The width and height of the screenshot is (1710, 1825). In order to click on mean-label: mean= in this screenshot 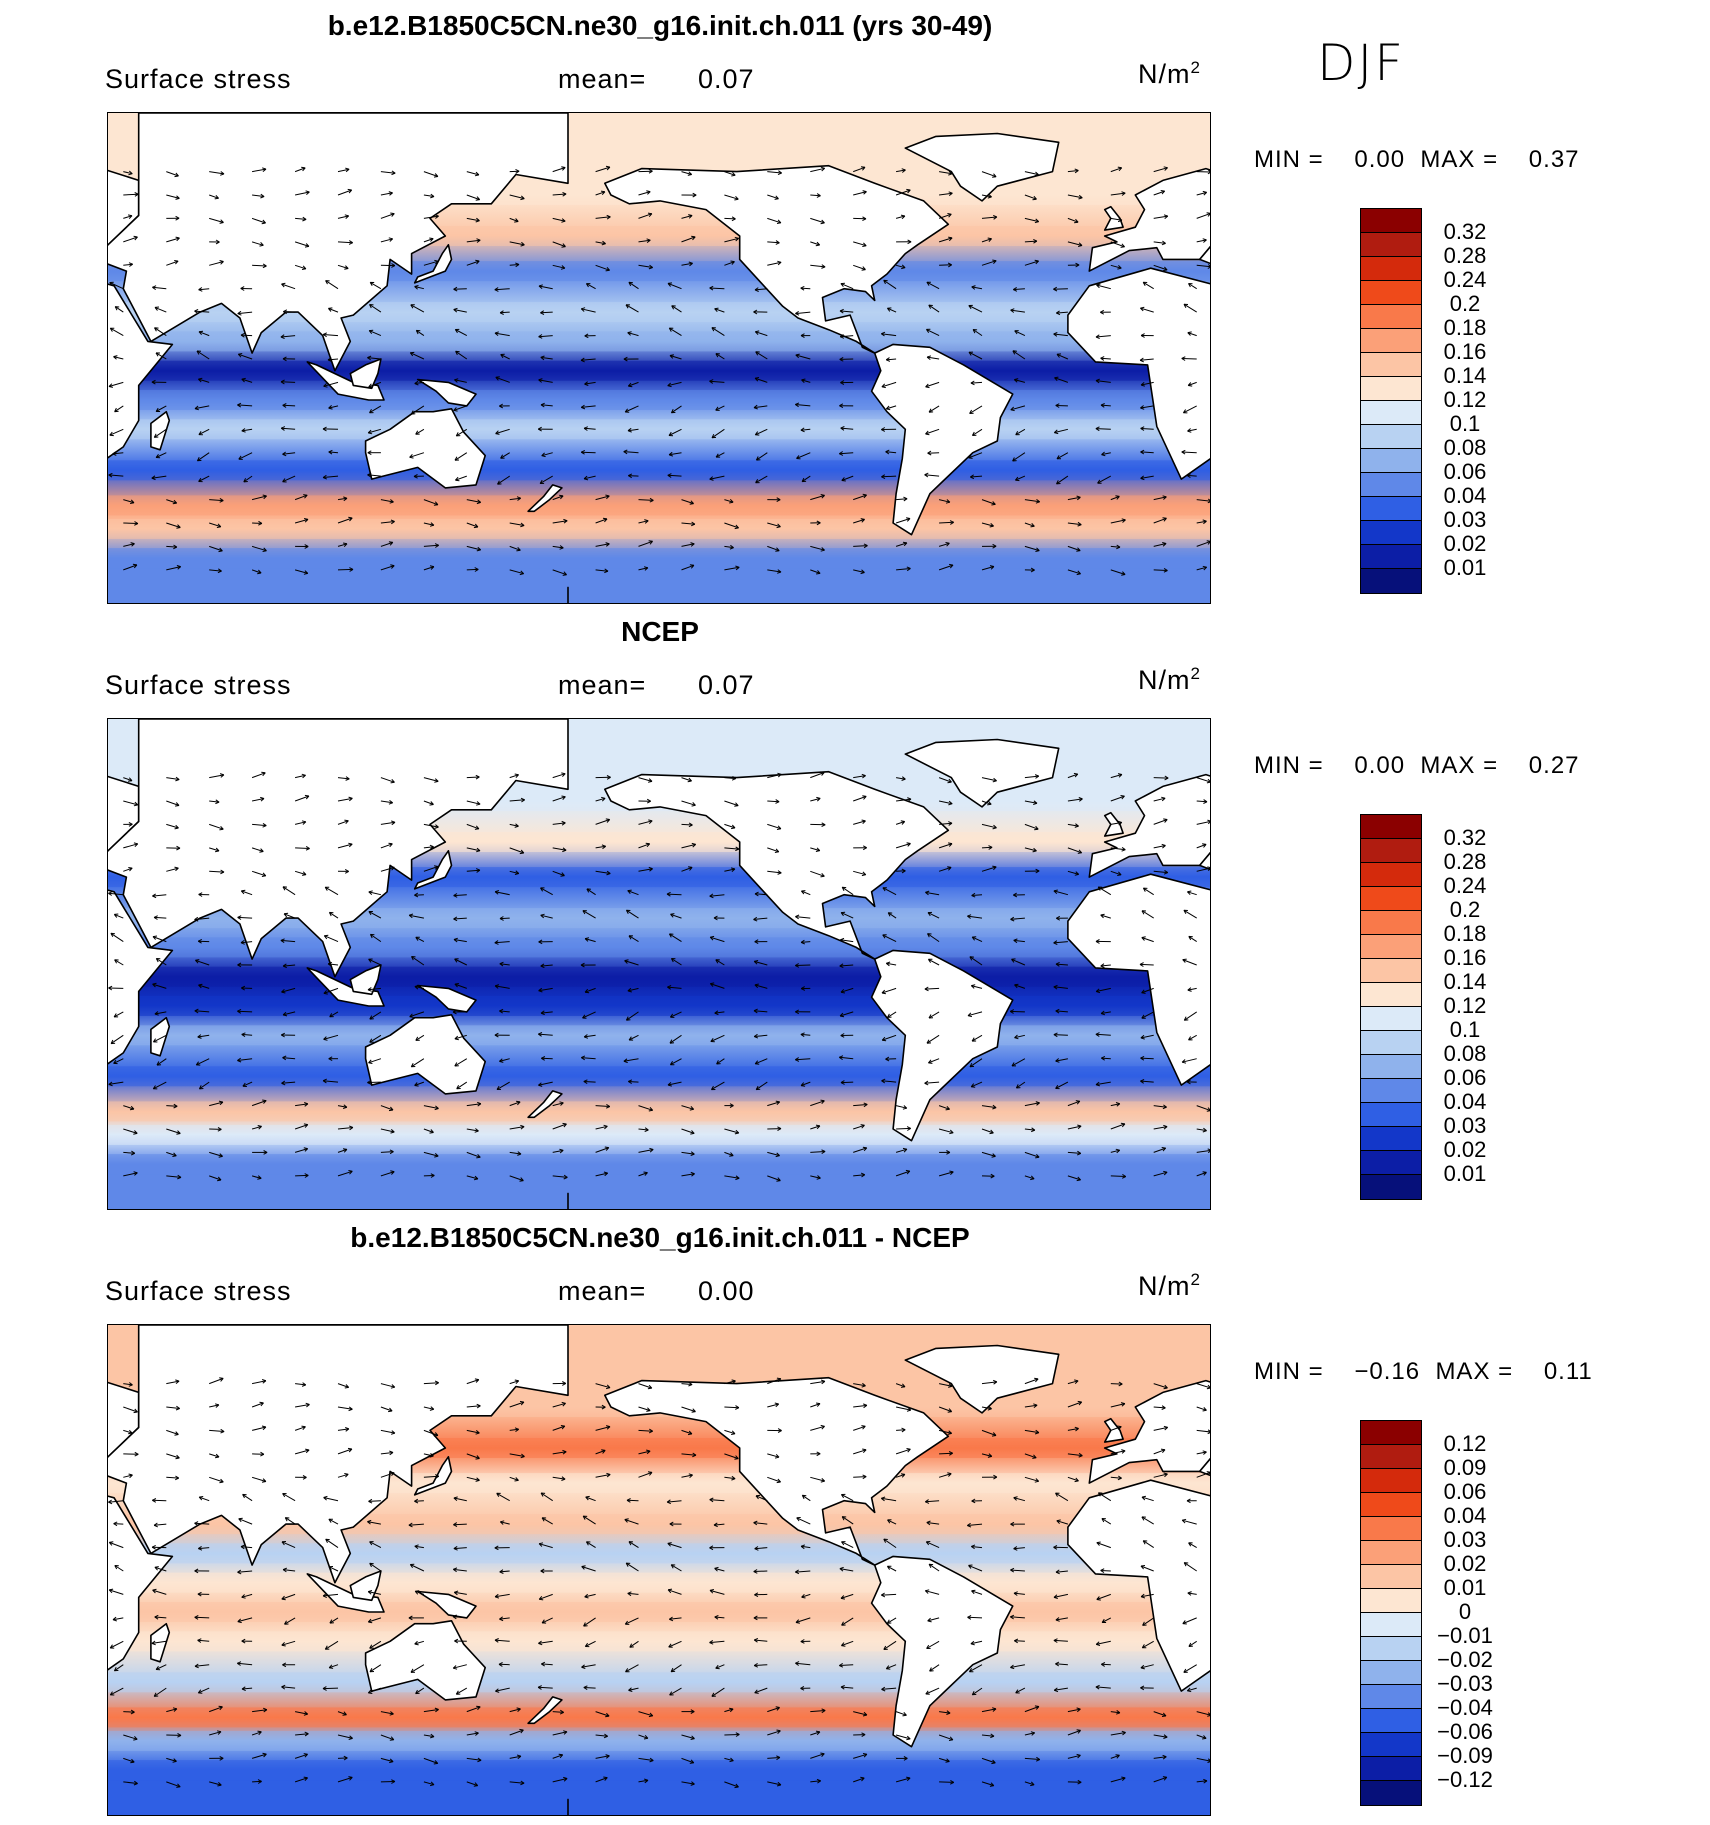, I will do `click(602, 1291)`.